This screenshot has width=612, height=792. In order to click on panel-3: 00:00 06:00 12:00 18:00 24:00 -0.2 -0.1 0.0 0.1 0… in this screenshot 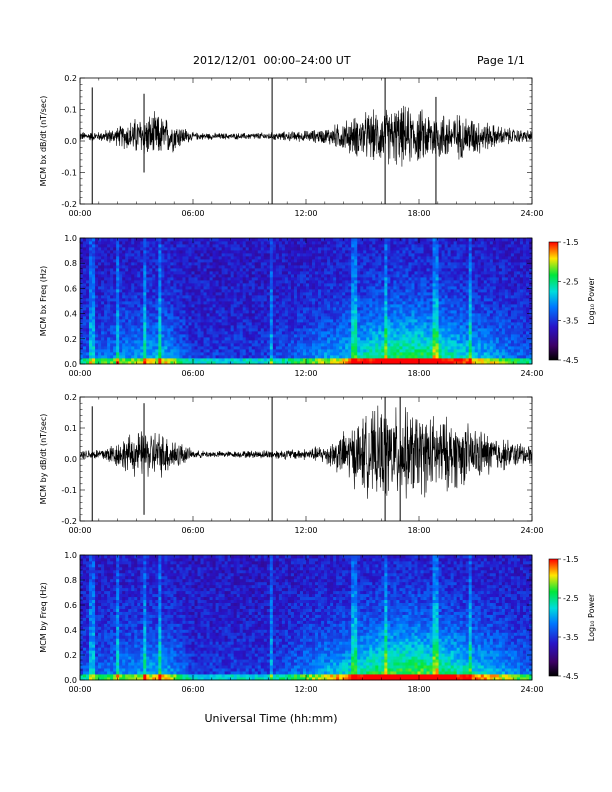, I will do `click(291, 464)`.